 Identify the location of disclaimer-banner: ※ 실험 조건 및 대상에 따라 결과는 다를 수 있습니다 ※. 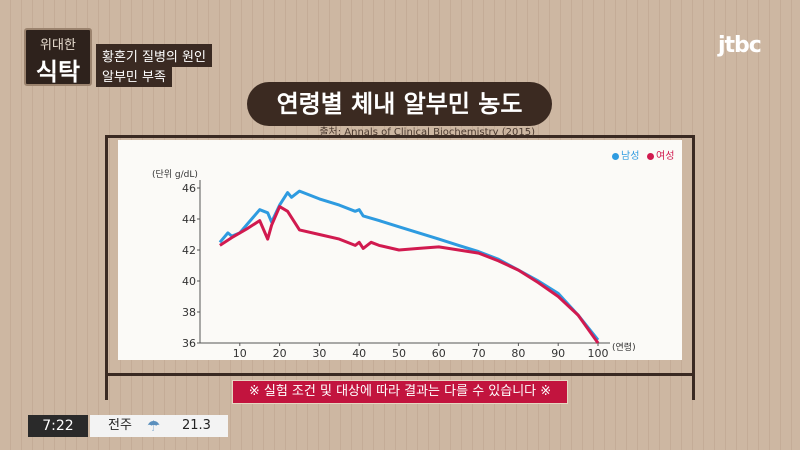
(400, 392).